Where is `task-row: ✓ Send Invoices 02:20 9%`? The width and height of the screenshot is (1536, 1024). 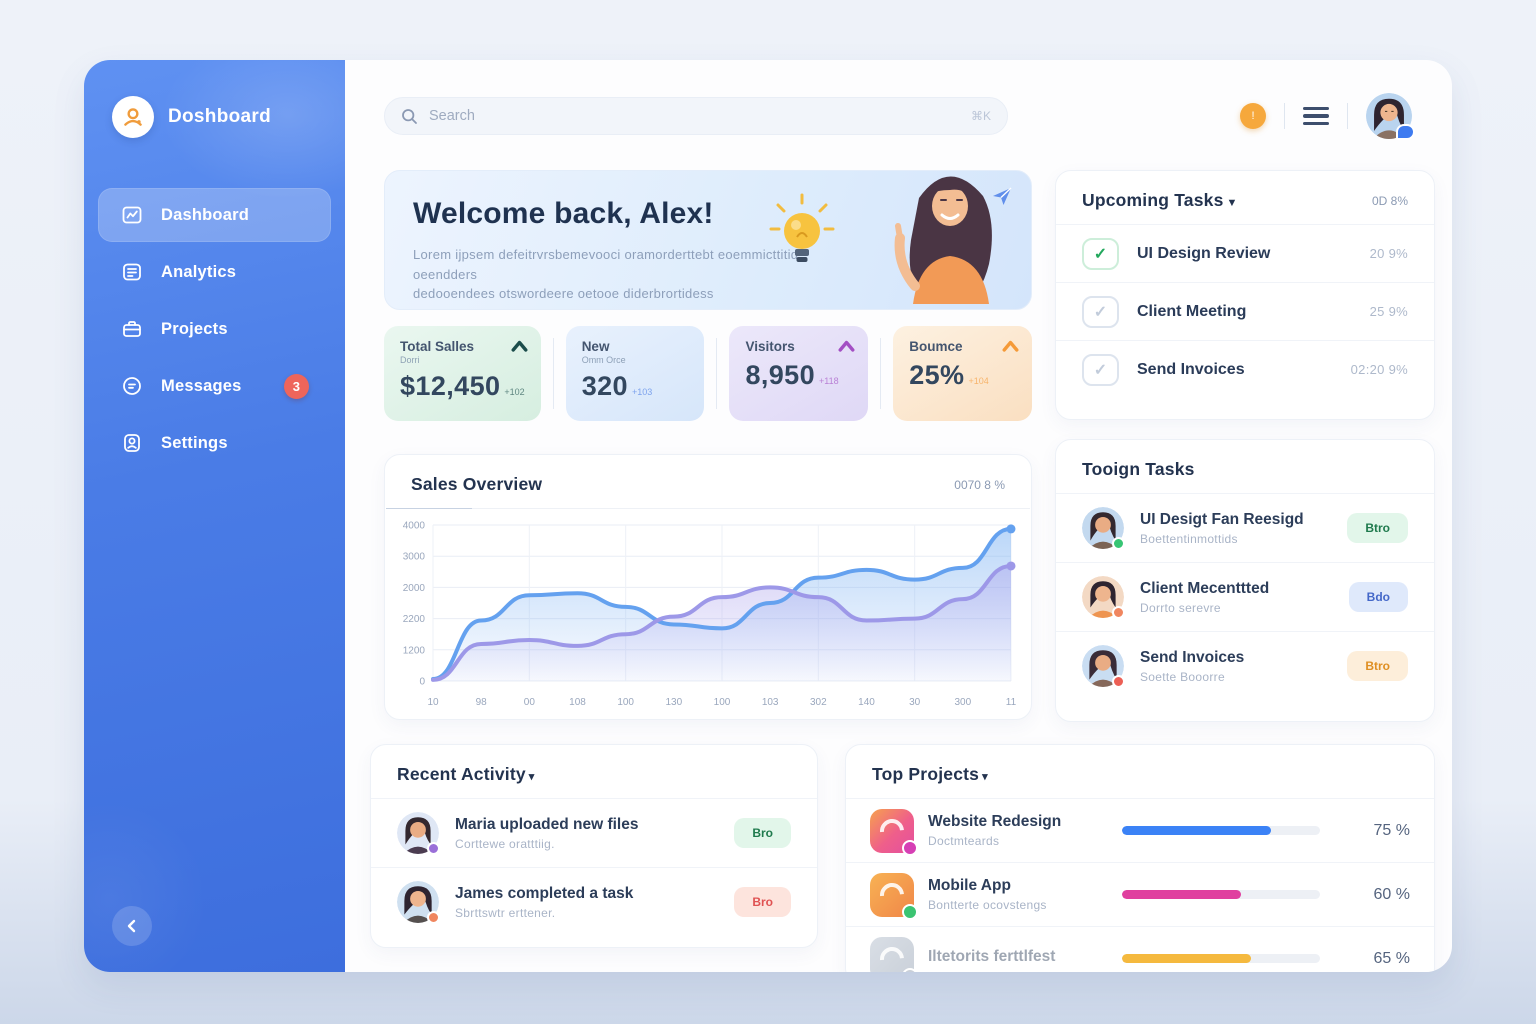 task-row: ✓ Send Invoices 02:20 9% is located at coordinates (1245, 369).